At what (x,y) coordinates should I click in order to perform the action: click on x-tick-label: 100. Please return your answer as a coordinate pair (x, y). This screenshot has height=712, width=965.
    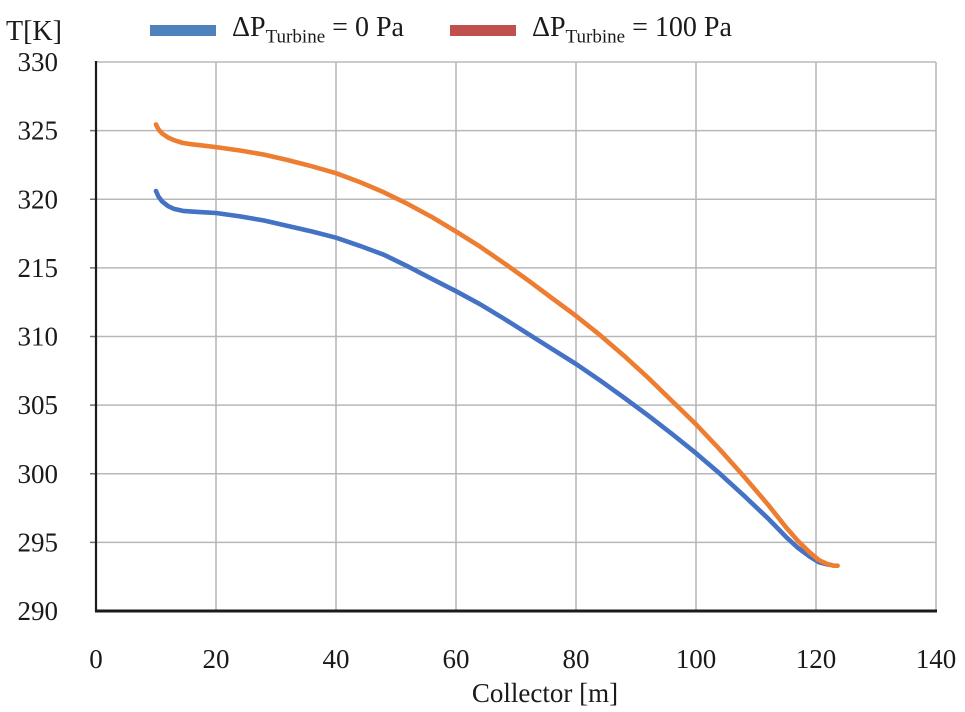
    Looking at the image, I should click on (696, 659).